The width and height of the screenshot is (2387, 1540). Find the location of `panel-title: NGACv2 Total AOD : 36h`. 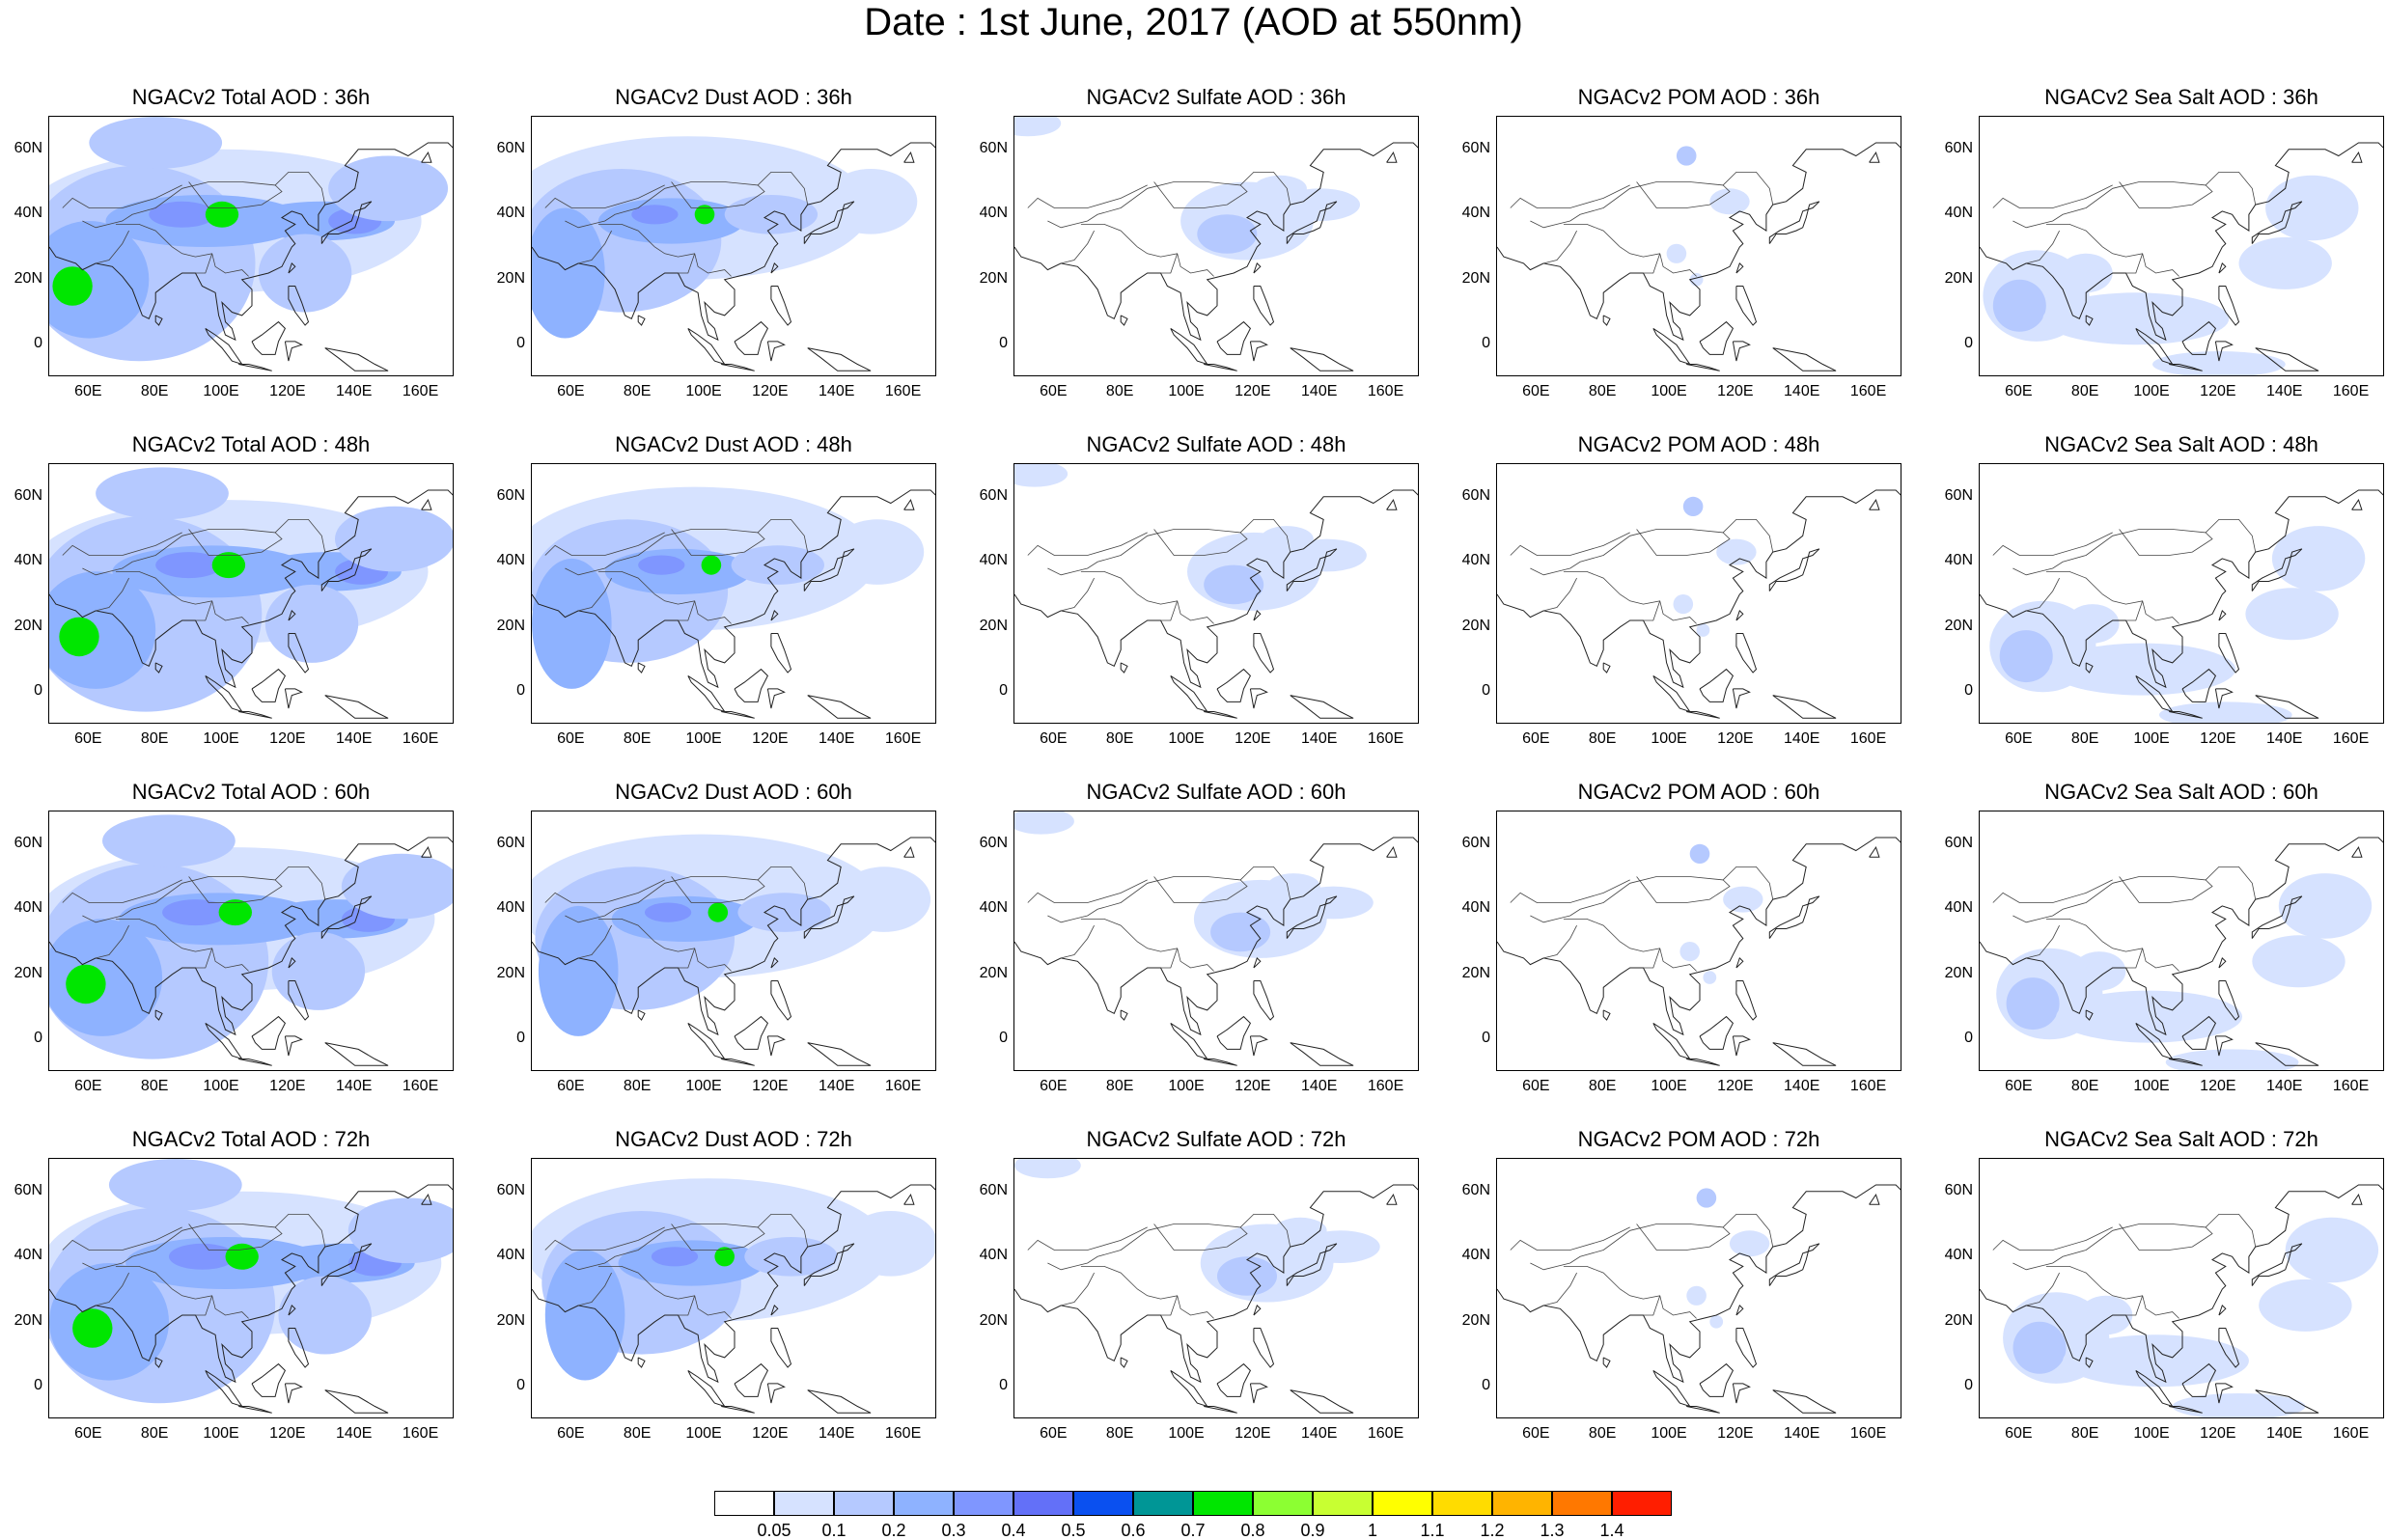

panel-title: NGACv2 Total AOD : 36h is located at coordinates (251, 97).